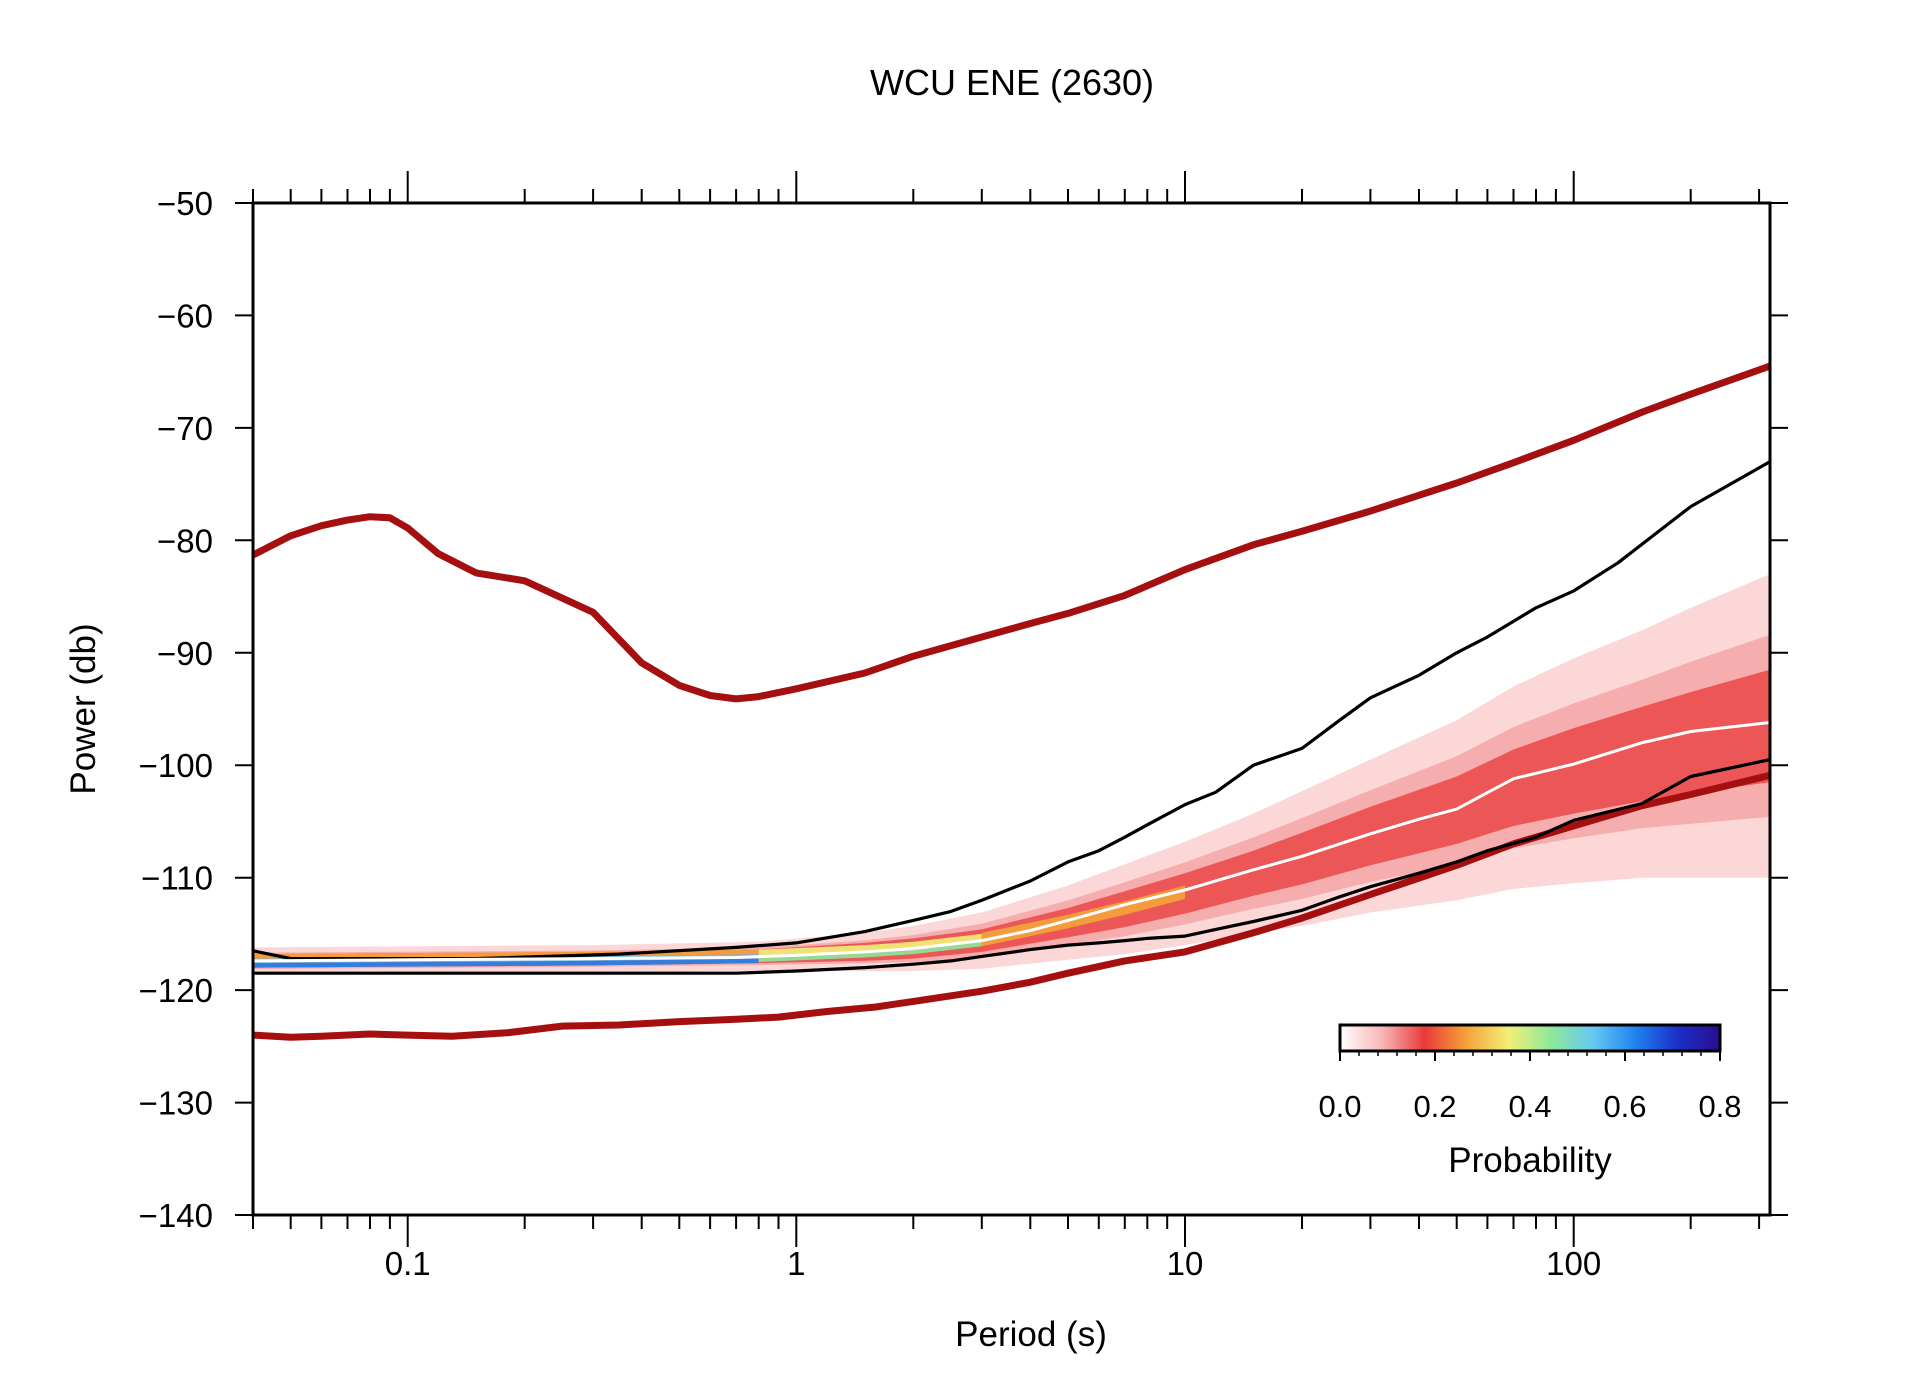 Image resolution: width=1910 pixels, height=1389 pixels. Describe the element at coordinates (1031, 1334) in the screenshot. I see `x-axis-label: Period (s)` at that location.